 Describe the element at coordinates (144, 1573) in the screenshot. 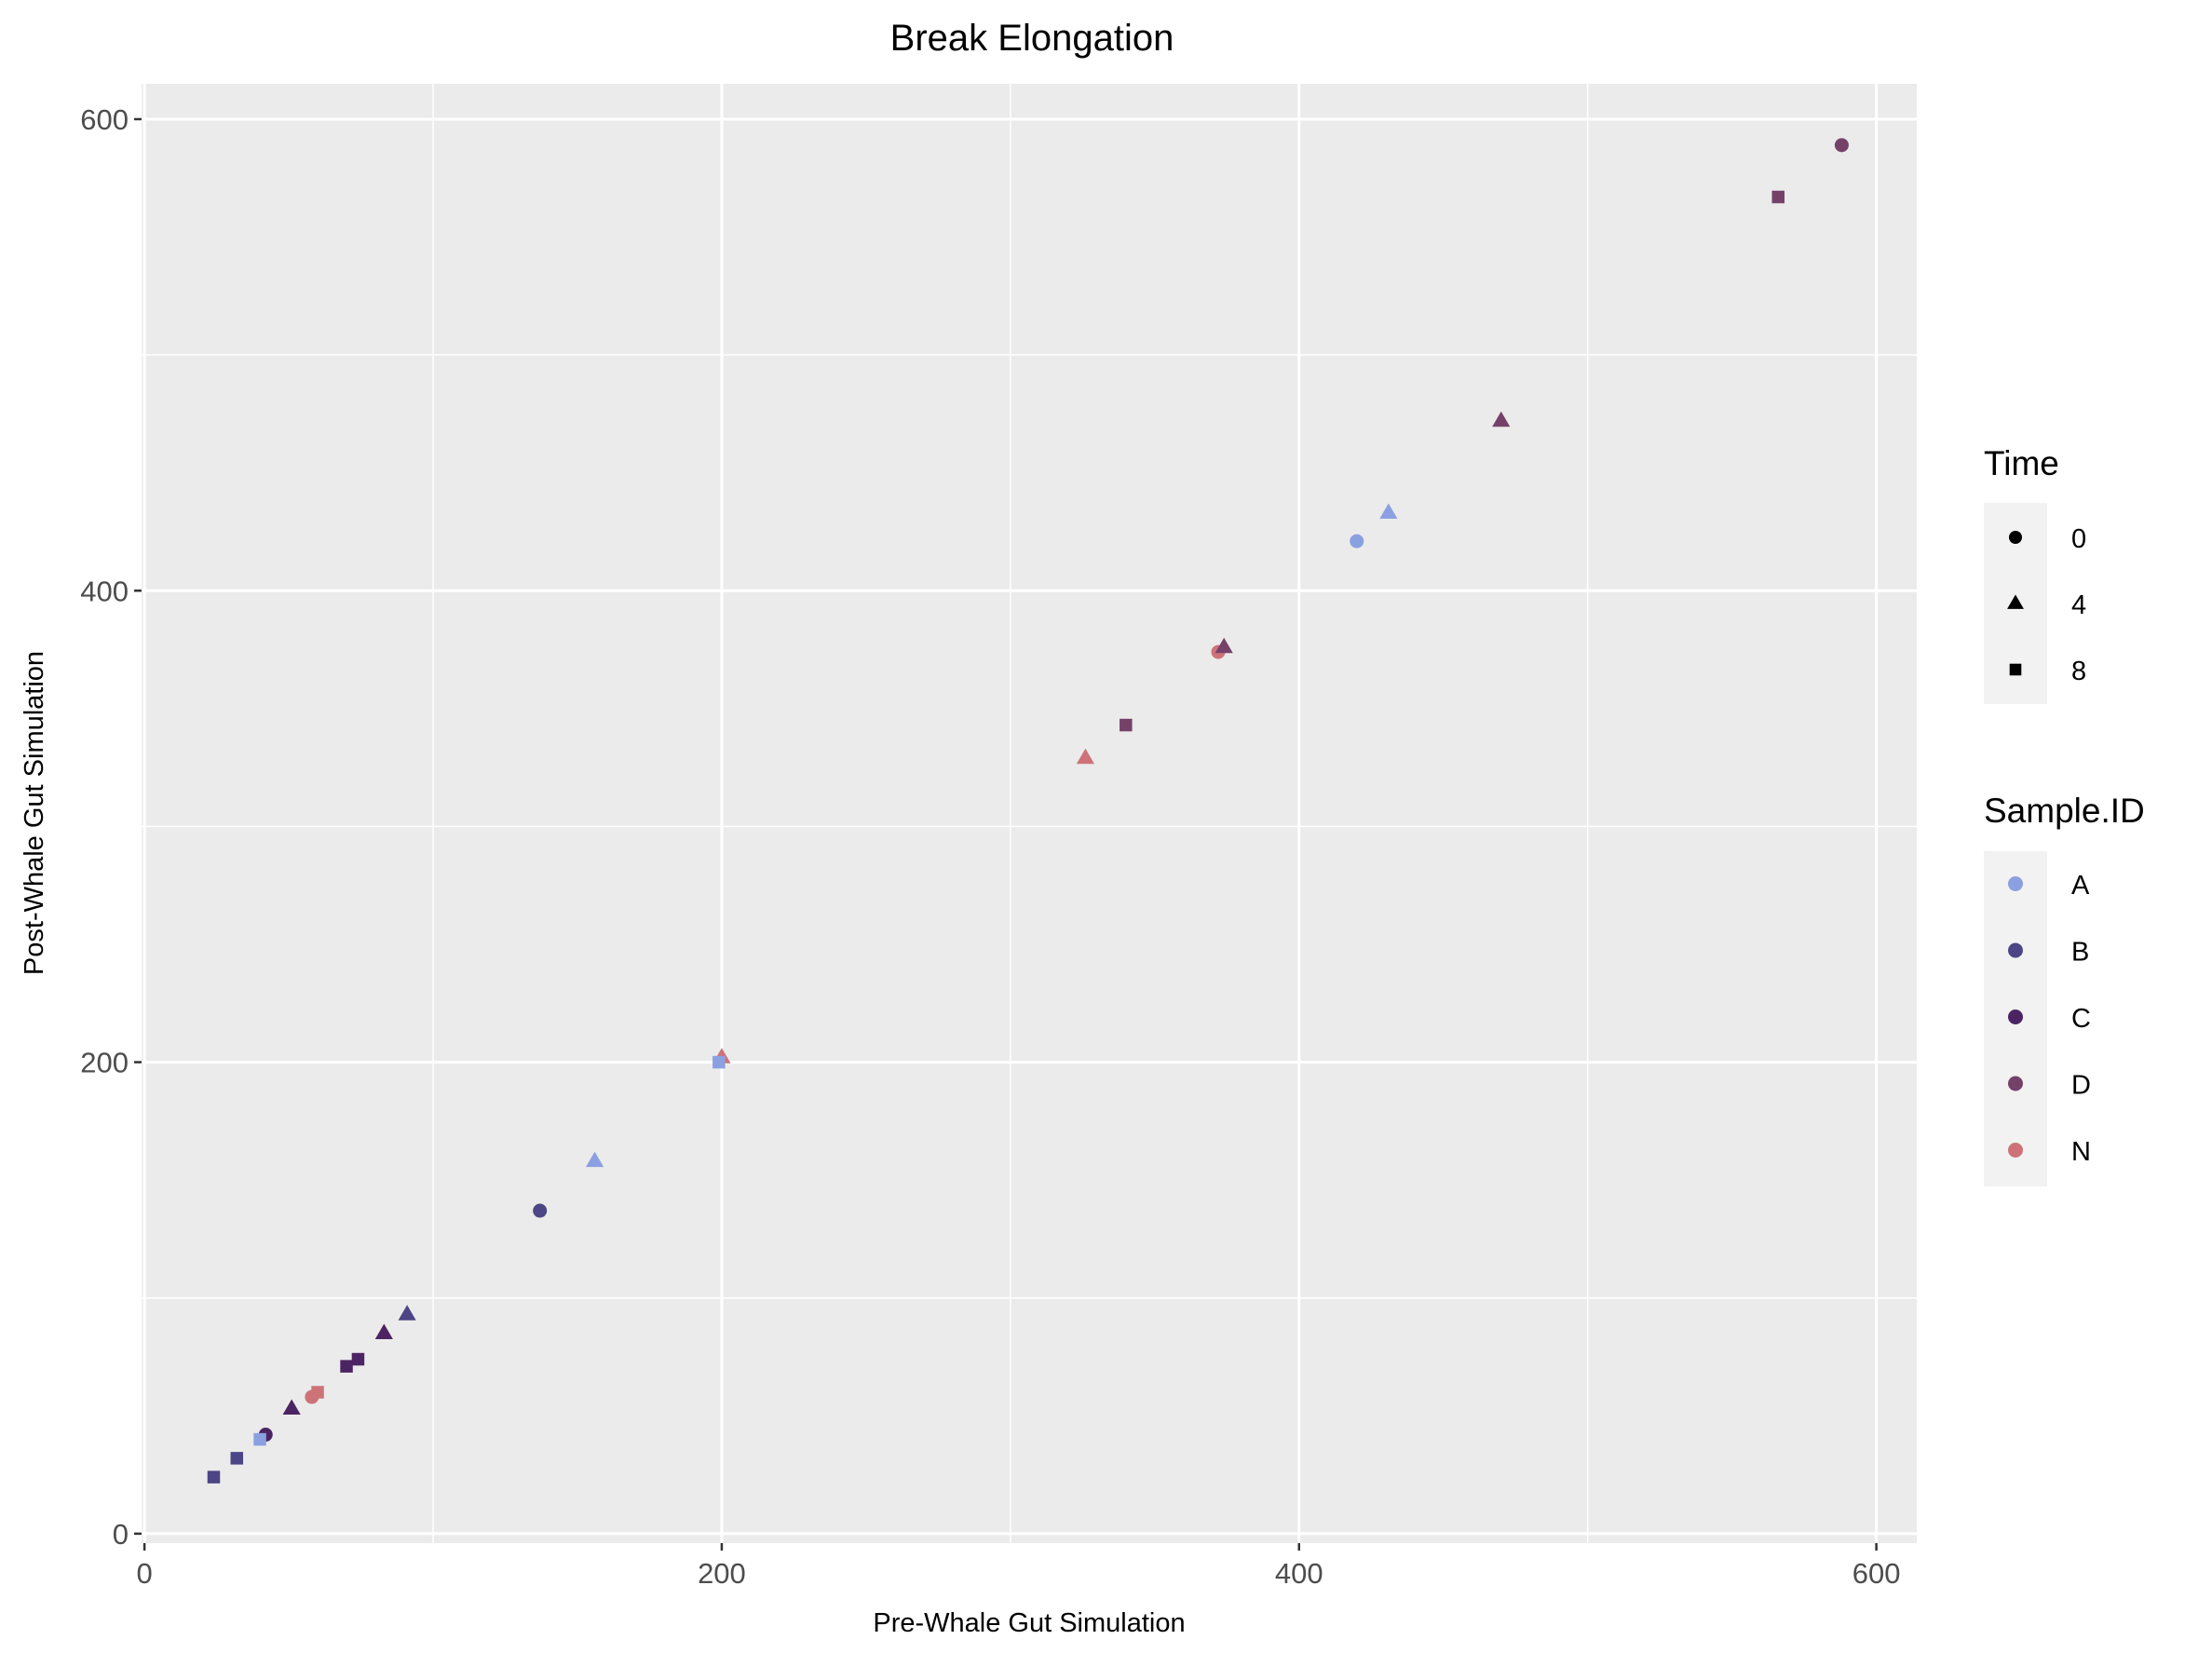

I see `x-tick-label: 0` at that location.